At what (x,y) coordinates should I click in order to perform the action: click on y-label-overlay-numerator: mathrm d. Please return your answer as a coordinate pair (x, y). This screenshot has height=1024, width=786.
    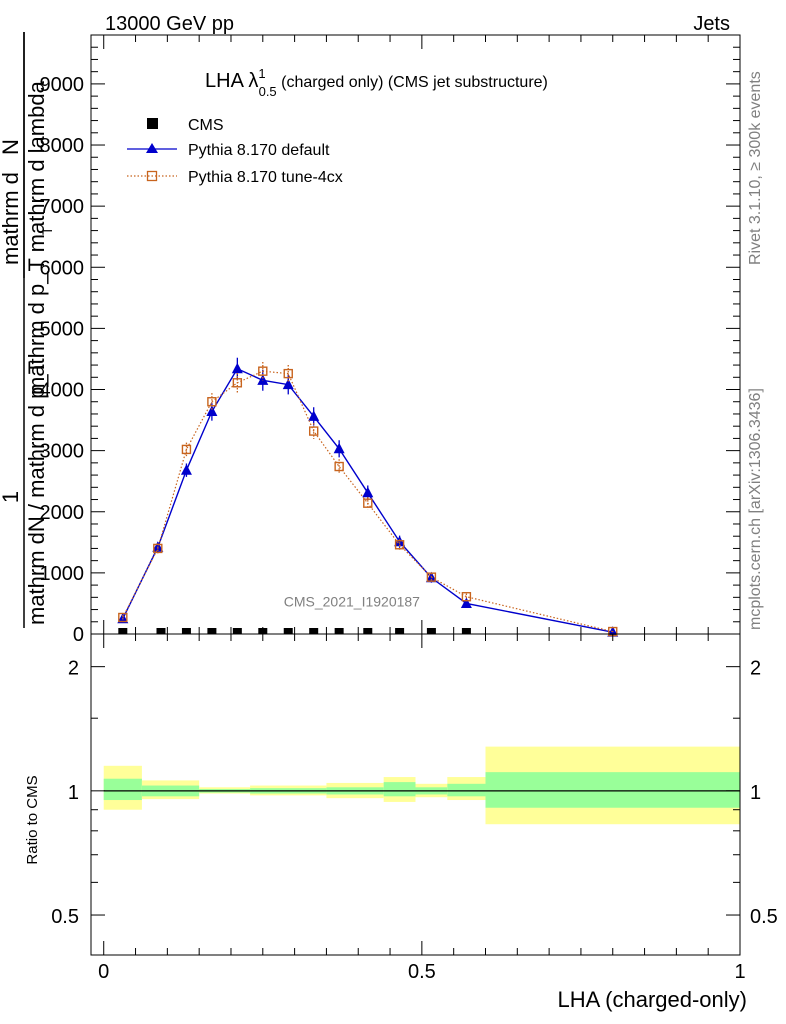
    Looking at the image, I should click on (11, 218).